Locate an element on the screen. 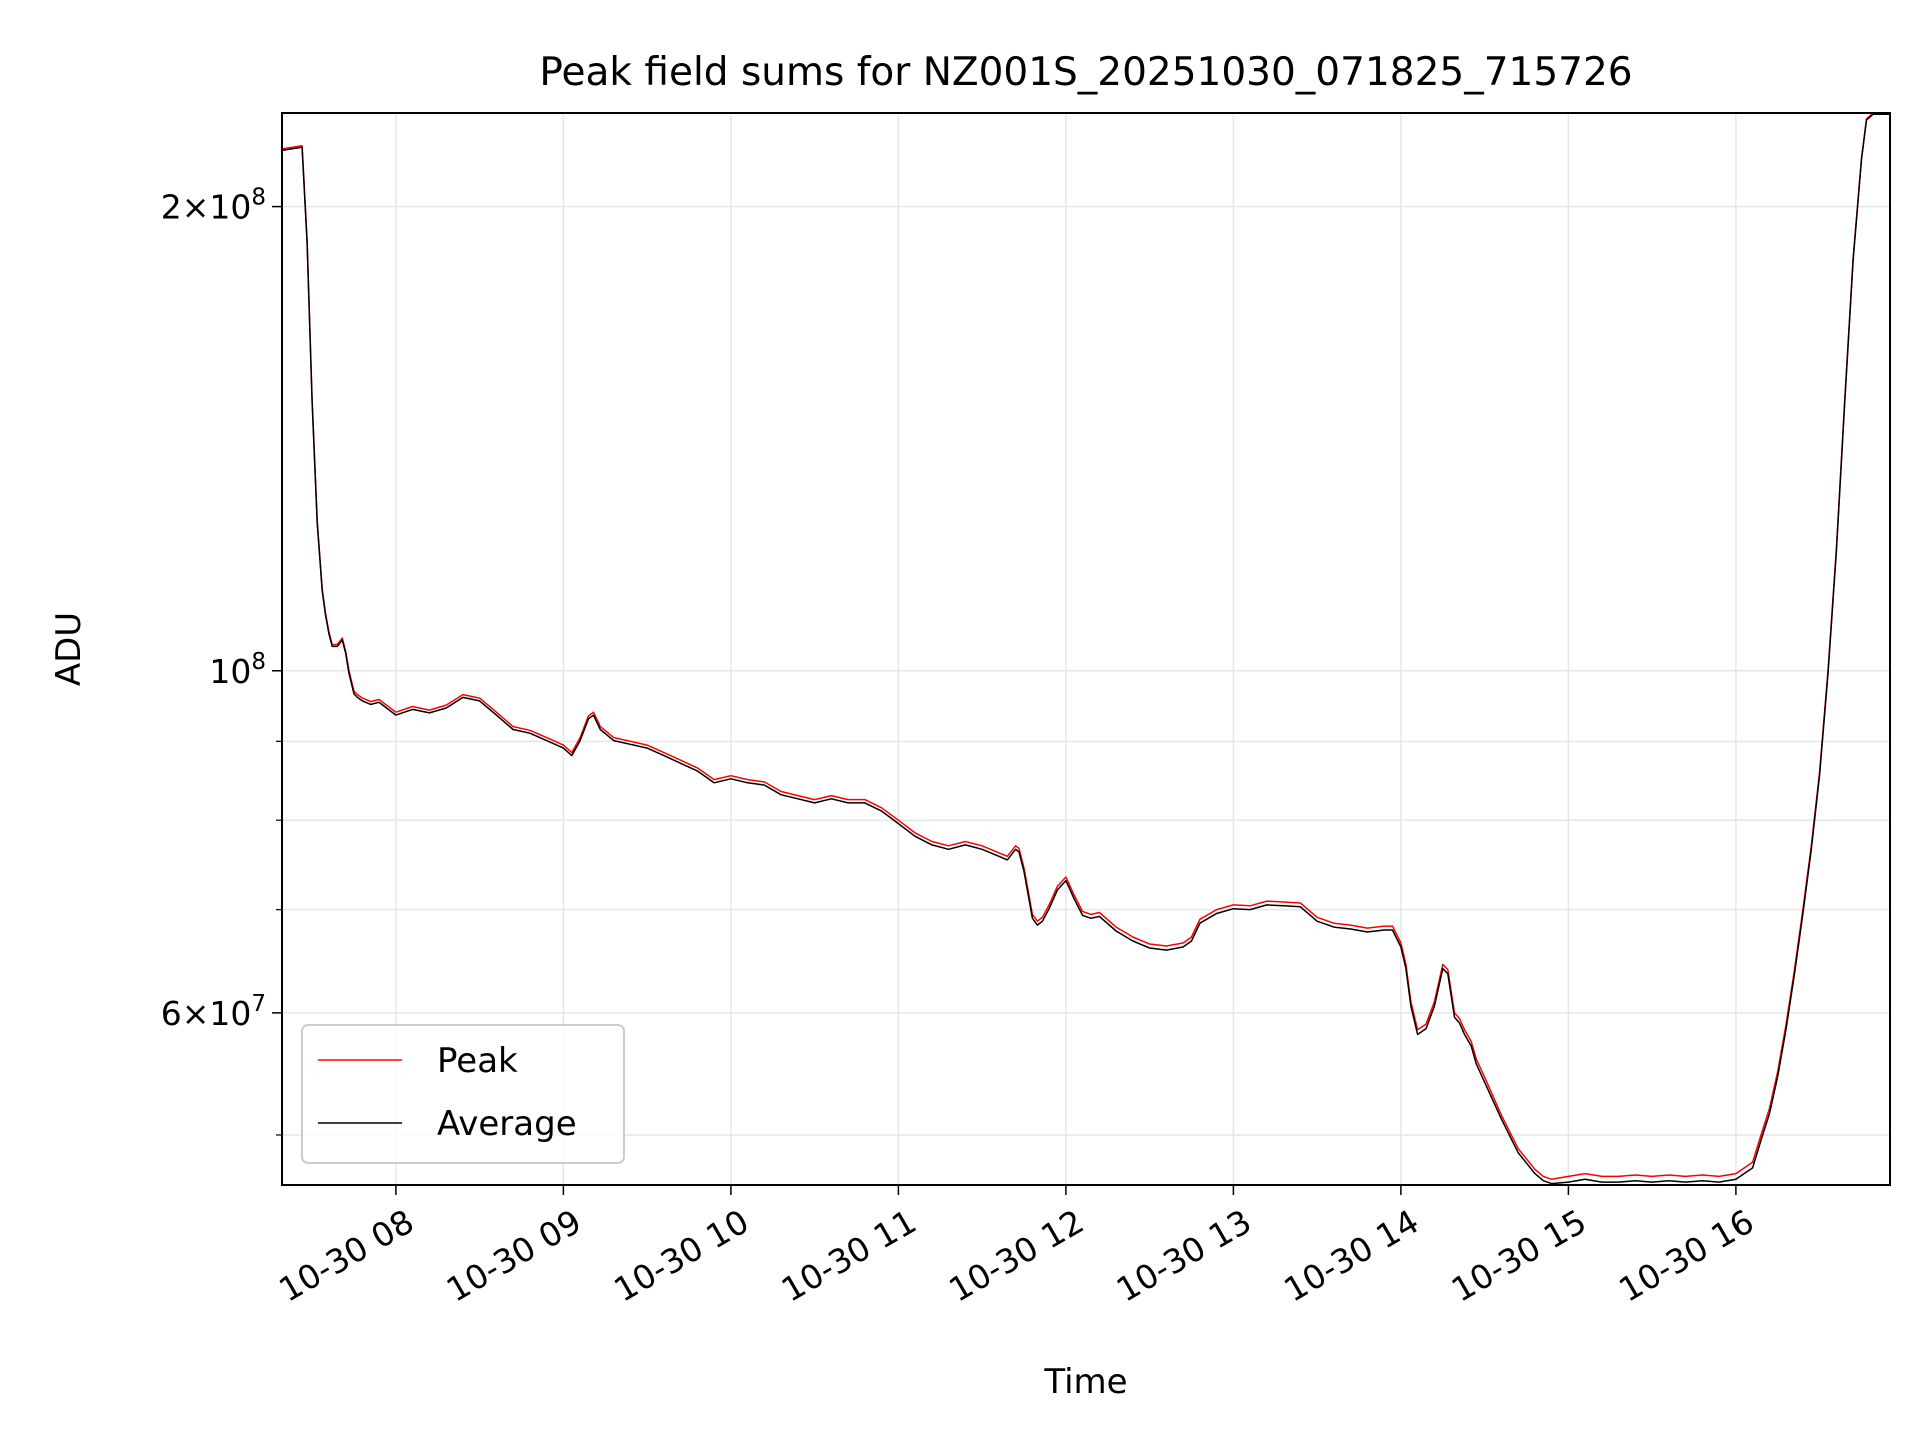 The image size is (1920, 1440). y-axis-label: ADU is located at coordinates (69, 649).